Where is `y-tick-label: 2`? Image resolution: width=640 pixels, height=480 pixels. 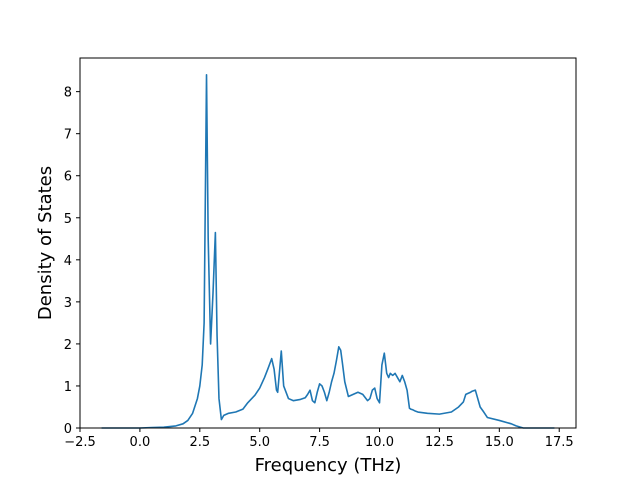 y-tick-label: 2 is located at coordinates (68, 345).